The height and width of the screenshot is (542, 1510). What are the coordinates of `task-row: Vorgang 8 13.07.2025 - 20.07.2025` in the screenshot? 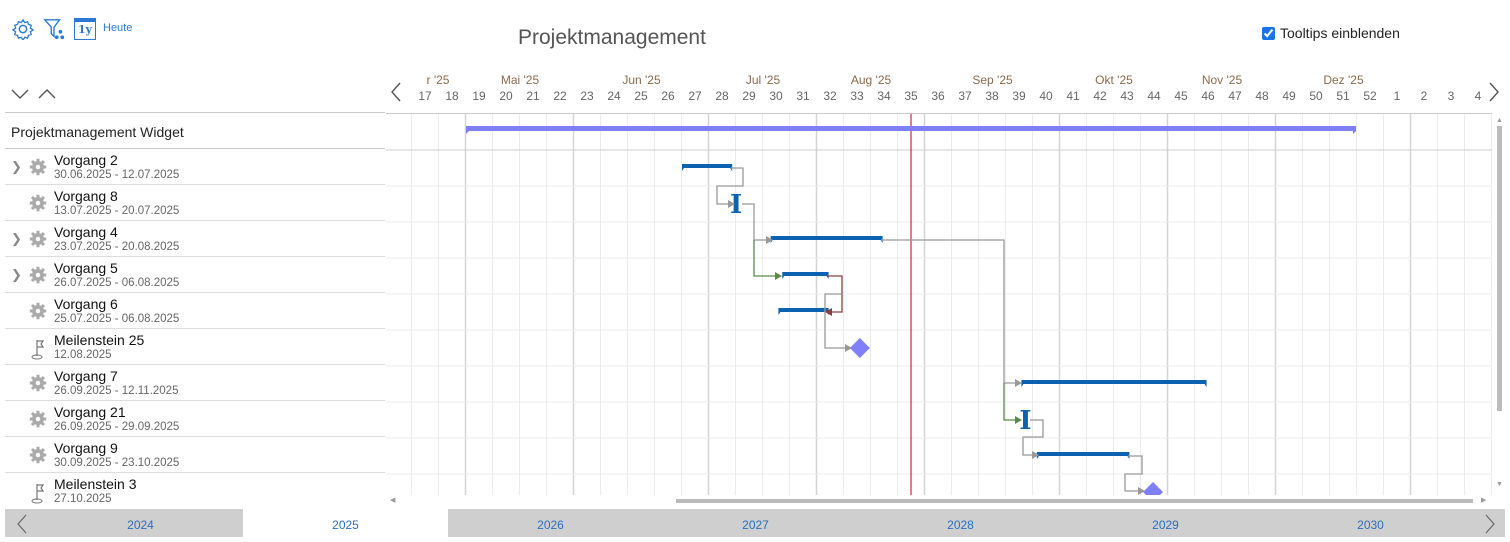 It's located at (195, 203).